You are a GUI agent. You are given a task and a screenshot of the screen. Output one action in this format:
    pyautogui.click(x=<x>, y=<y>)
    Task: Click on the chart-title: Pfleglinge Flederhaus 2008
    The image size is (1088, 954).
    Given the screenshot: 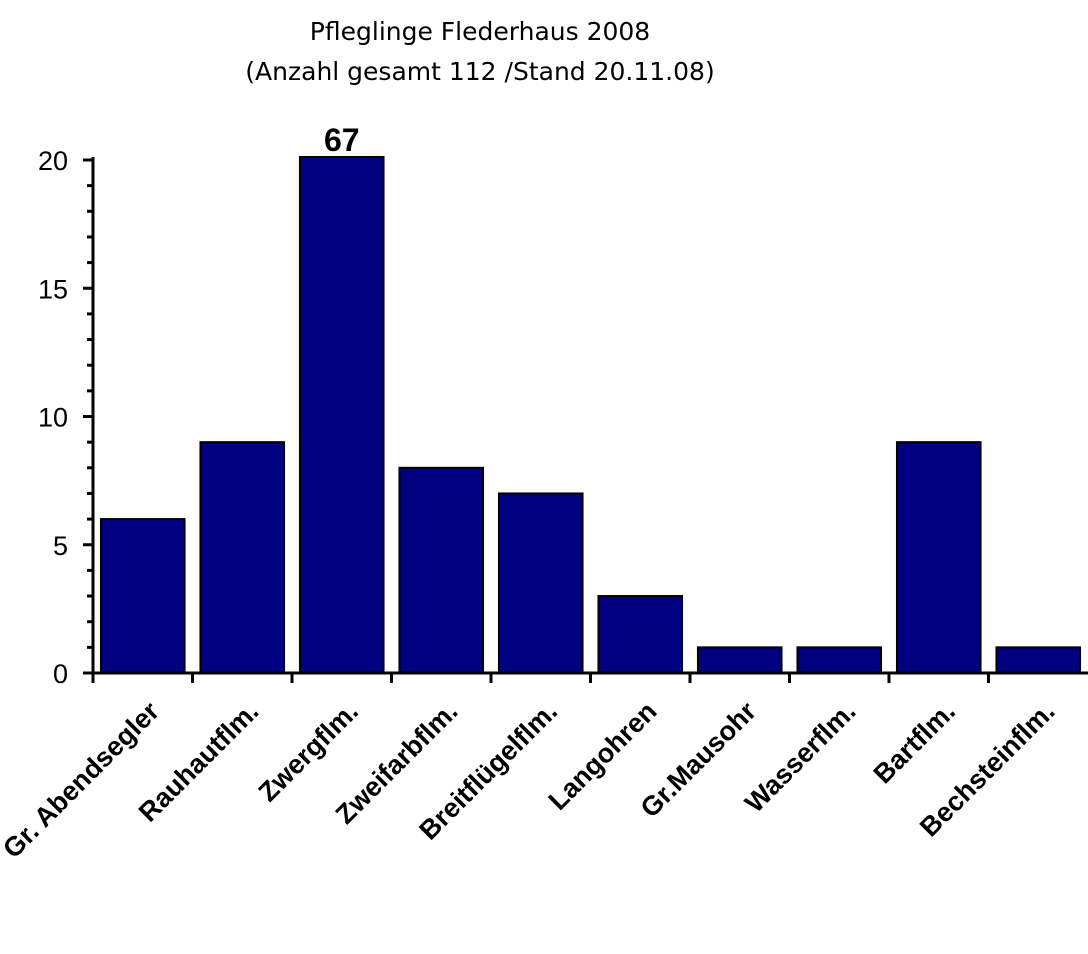 What is the action you would take?
    pyautogui.click(x=480, y=31)
    